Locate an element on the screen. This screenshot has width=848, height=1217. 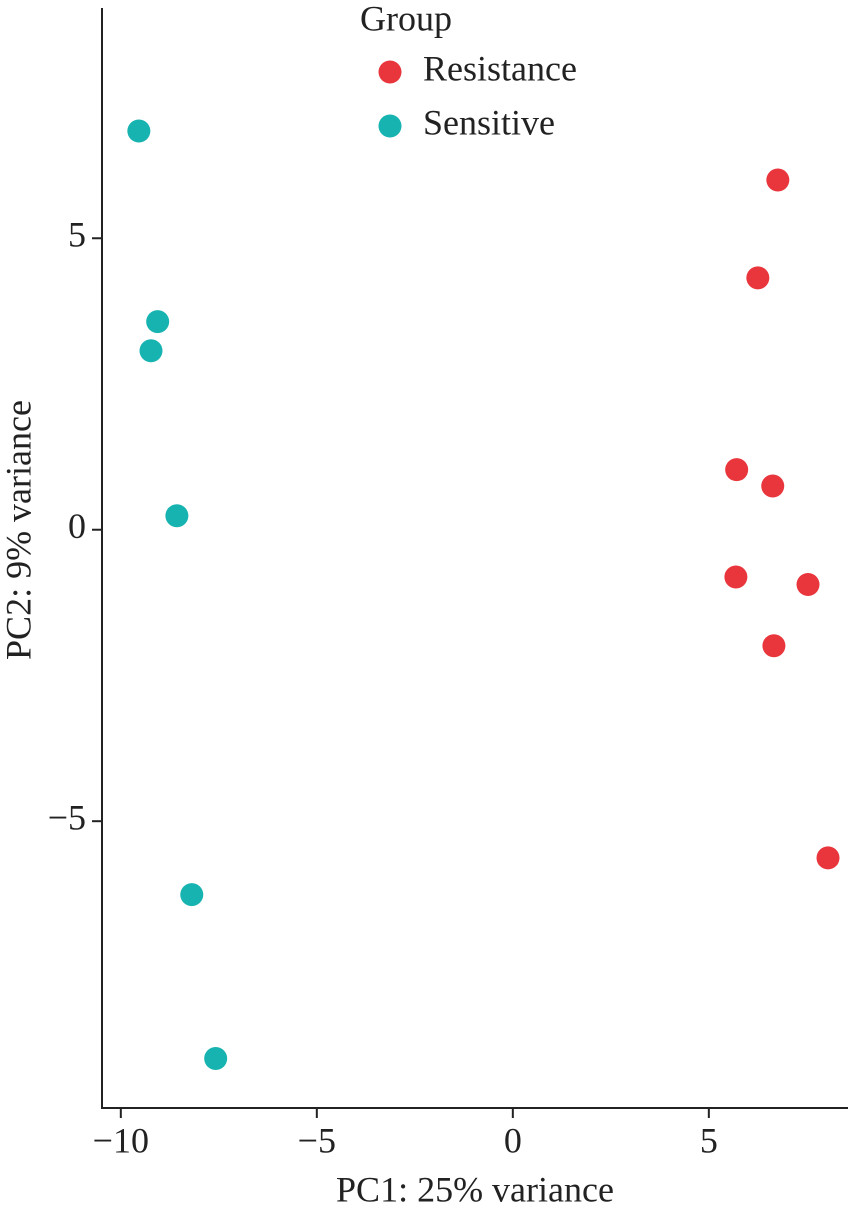
legend-label: Sensitive is located at coordinates (489, 122).